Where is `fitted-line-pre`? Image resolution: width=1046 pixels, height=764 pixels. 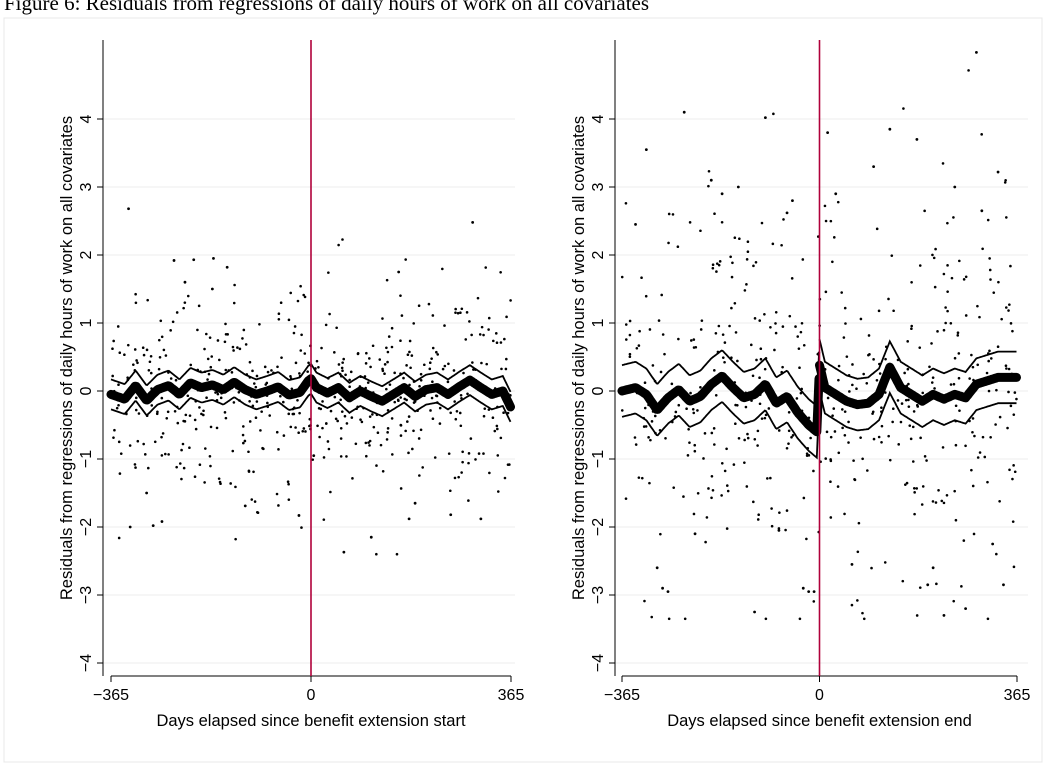
fitted-line-pre is located at coordinates (210, 389).